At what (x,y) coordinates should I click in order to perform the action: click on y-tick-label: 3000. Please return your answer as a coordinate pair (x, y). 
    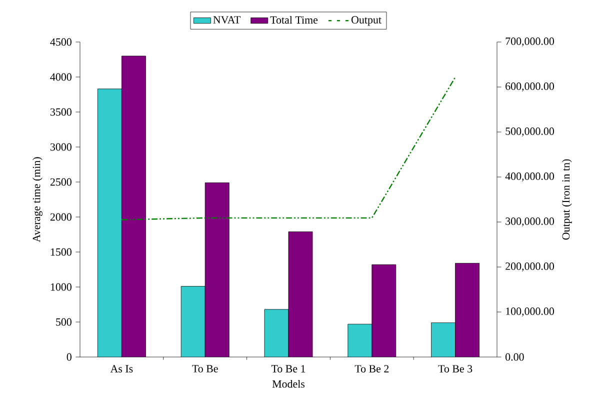
    Looking at the image, I should click on (61, 147).